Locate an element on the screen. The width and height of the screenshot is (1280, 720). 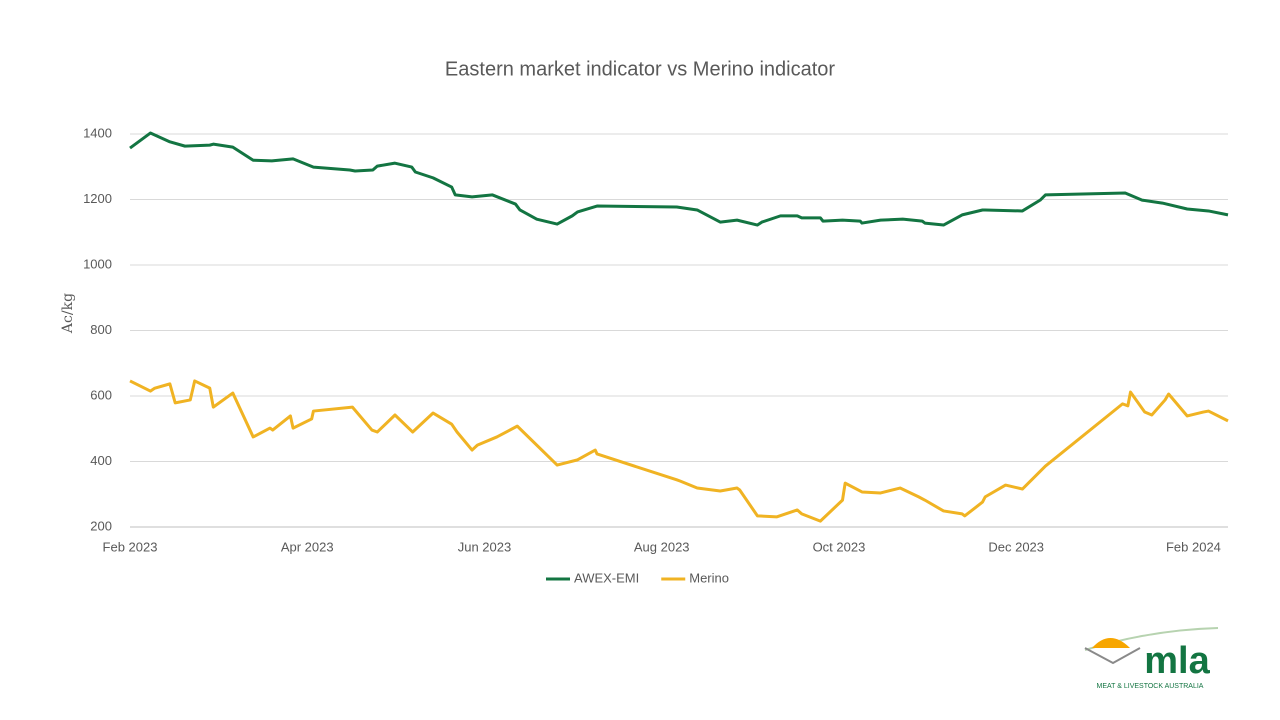
x-tick-label: Aug 2023 is located at coordinates (662, 546).